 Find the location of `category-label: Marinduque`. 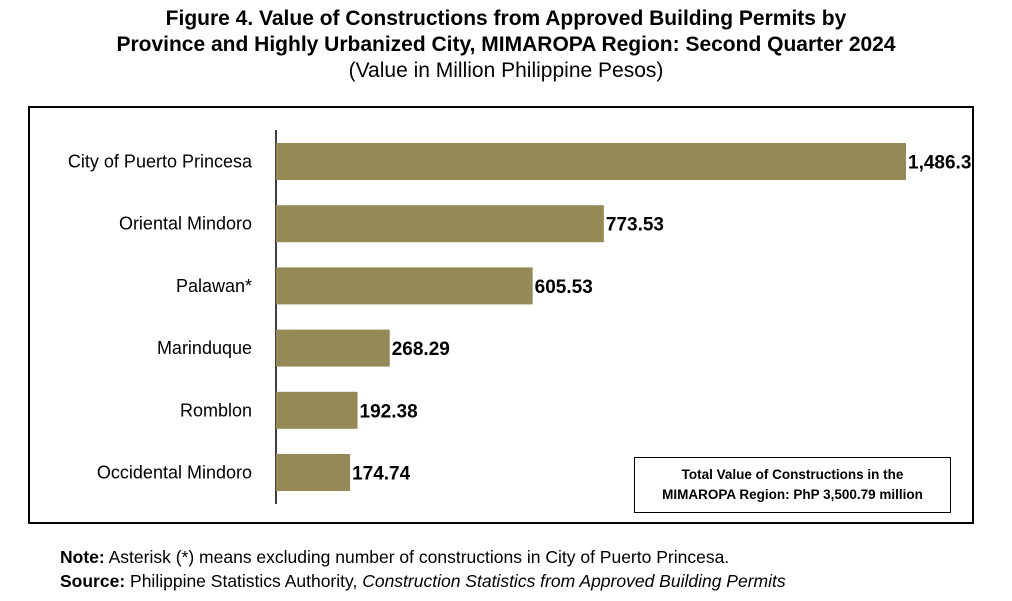

category-label: Marinduque is located at coordinates (204, 348).